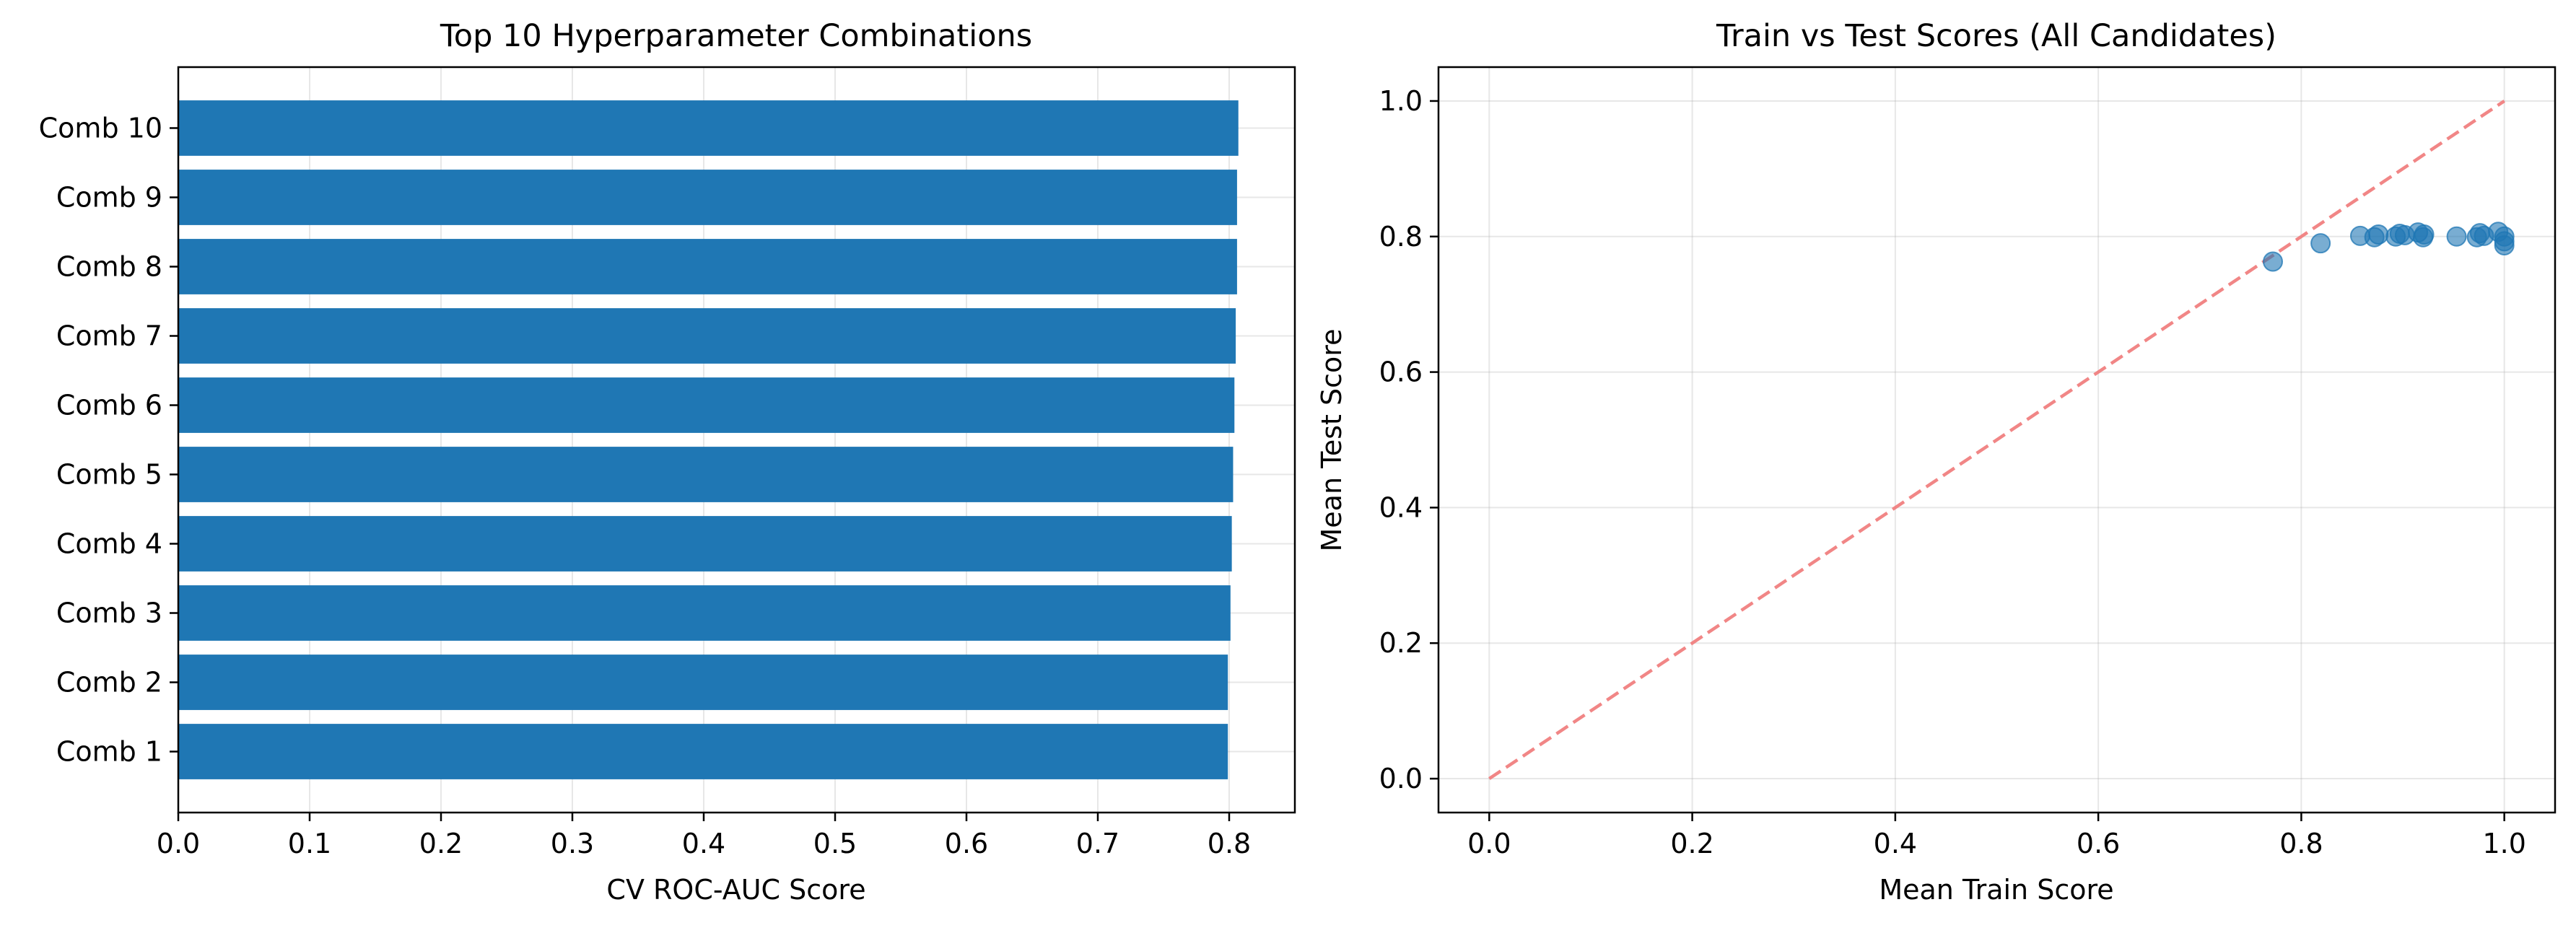 The width and height of the screenshot is (2576, 928). What do you see at coordinates (1332, 440) in the screenshot?
I see `scatter-chart-y-axis-label: Mean Test Score` at bounding box center [1332, 440].